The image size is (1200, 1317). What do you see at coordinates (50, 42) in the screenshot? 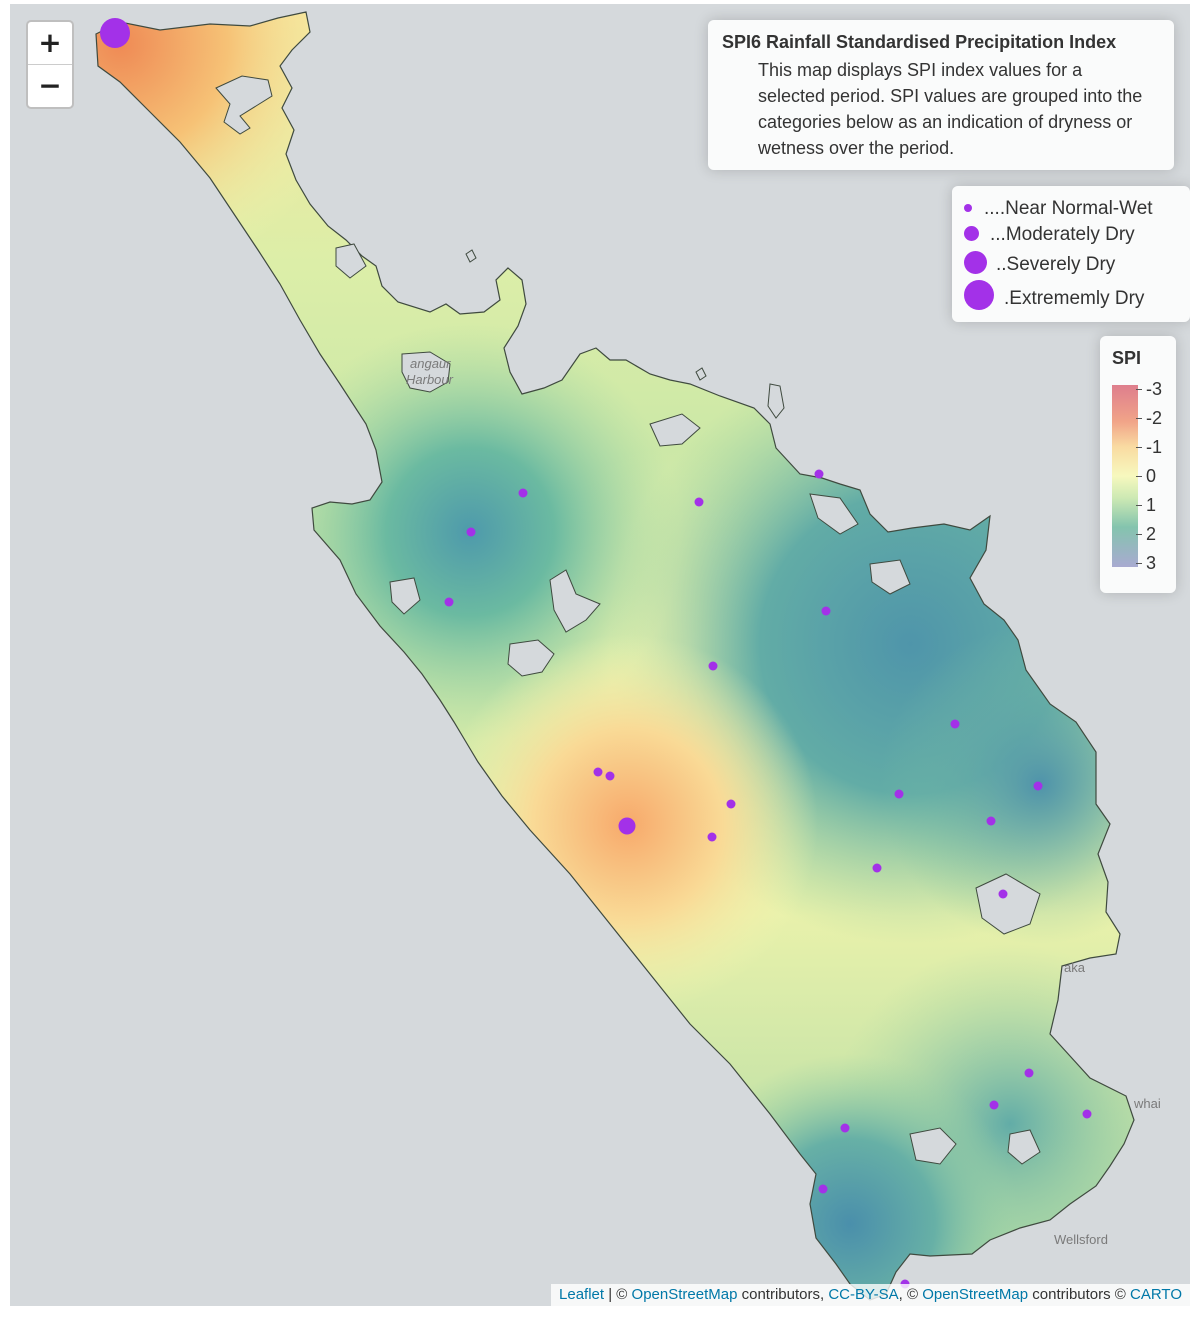
I see `zoom-in-button: +` at bounding box center [50, 42].